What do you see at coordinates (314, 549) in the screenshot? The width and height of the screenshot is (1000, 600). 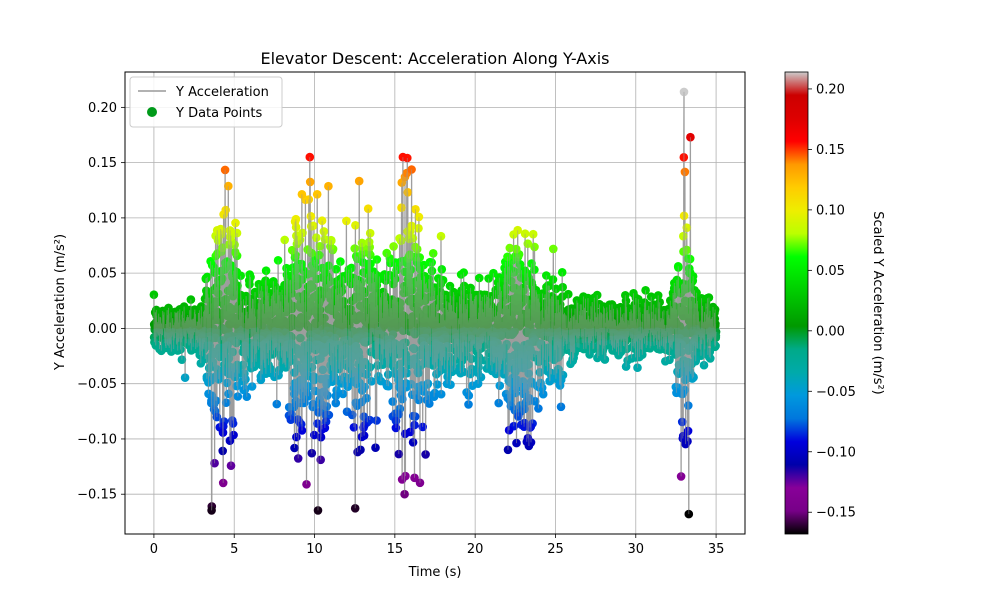 I see `x-tick-label: 10` at bounding box center [314, 549].